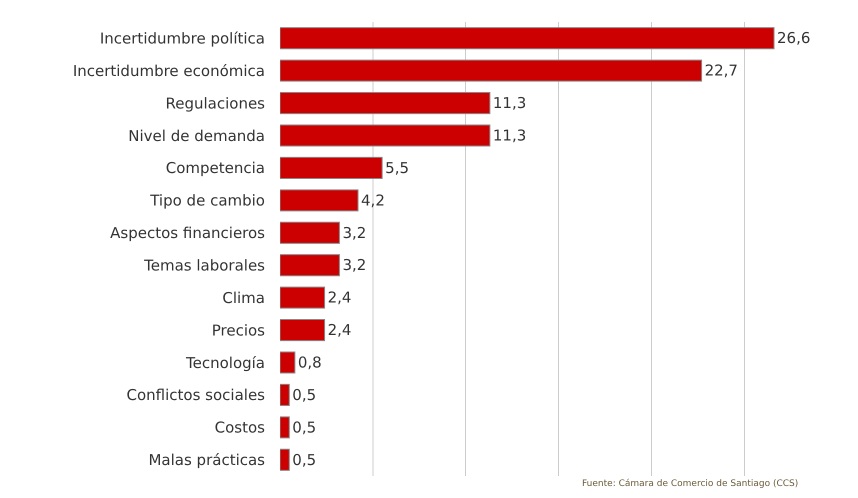  What do you see at coordinates (196, 395) in the screenshot?
I see `y-tick-label: Conflictos sociales` at bounding box center [196, 395].